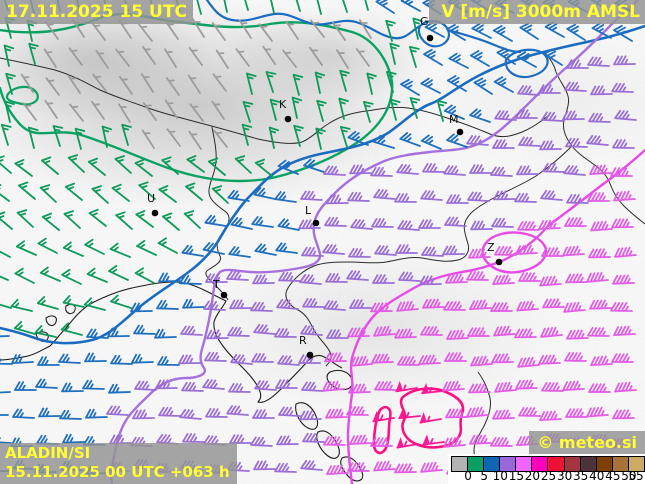 Image resolution: width=645 pixels, height=484 pixels. Describe the element at coordinates (636, 476) in the screenshot. I see `legend-tick-label: 55` at that location.